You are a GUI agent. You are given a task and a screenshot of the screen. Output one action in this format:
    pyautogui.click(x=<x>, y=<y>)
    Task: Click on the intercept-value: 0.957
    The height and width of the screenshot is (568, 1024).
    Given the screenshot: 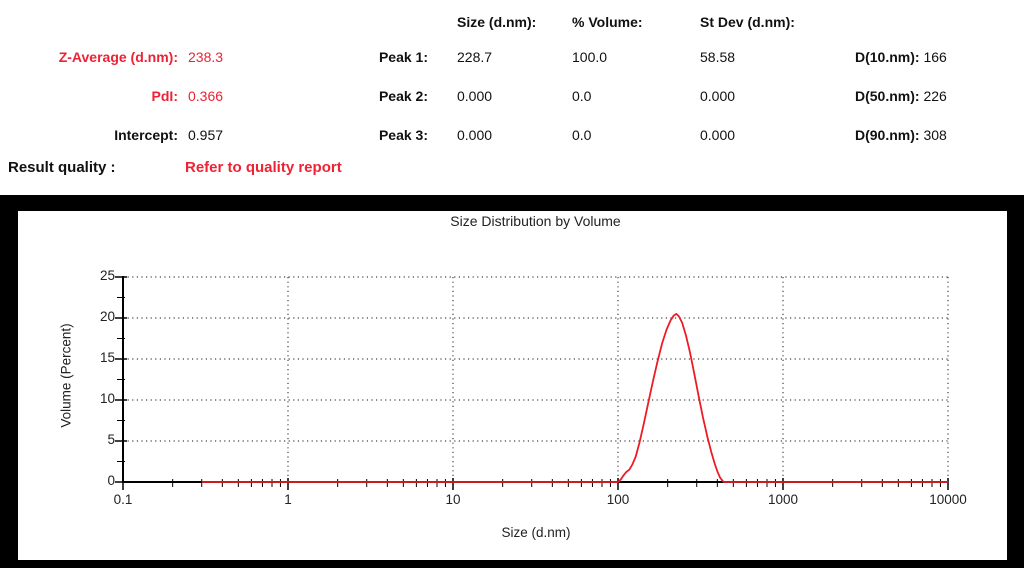 What is the action you would take?
    pyautogui.click(x=206, y=135)
    